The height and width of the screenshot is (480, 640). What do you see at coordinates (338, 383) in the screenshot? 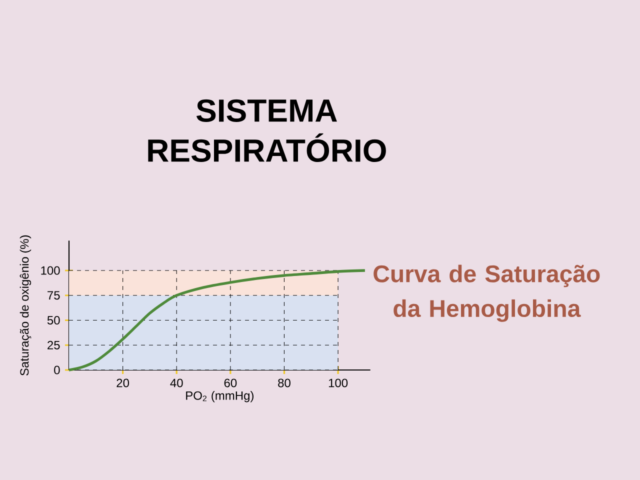
I see `x-tick-label: 100` at bounding box center [338, 383].